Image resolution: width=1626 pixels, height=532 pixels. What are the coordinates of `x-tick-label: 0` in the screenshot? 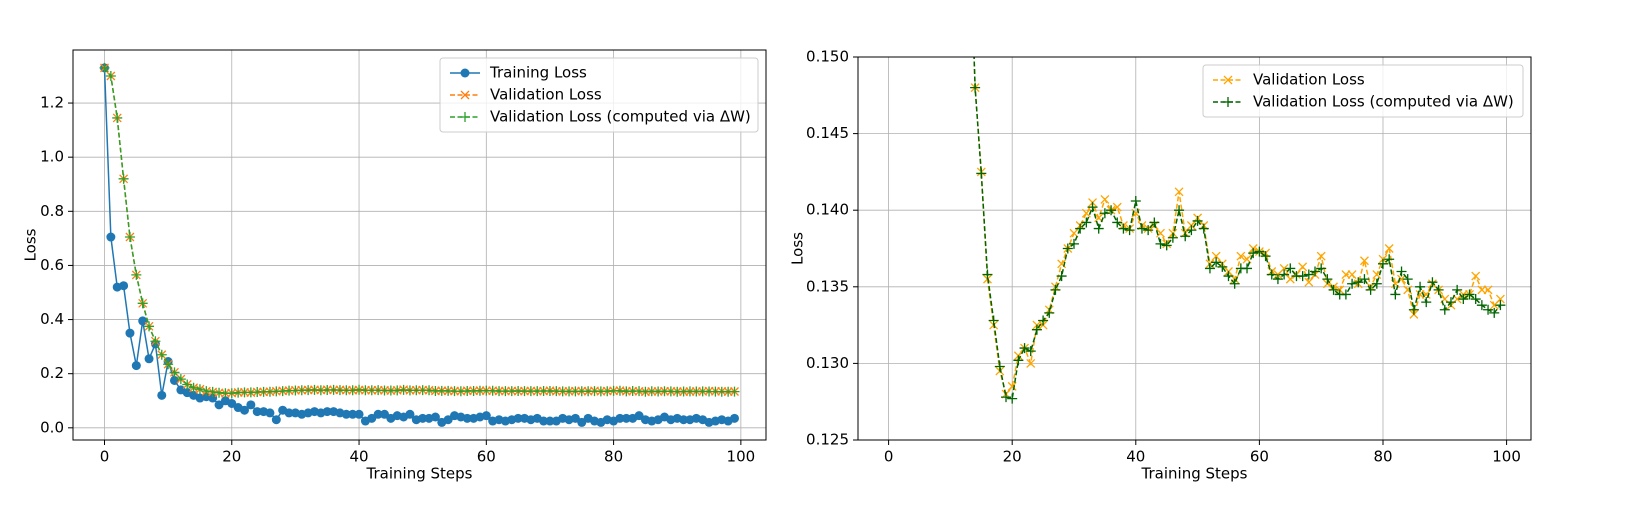 It's located at (105, 457).